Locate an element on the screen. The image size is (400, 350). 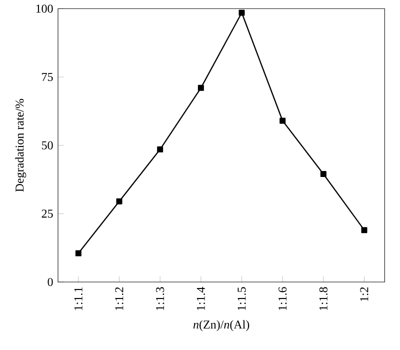
x-tick-label: 1:1.4 is located at coordinates (200, 298).